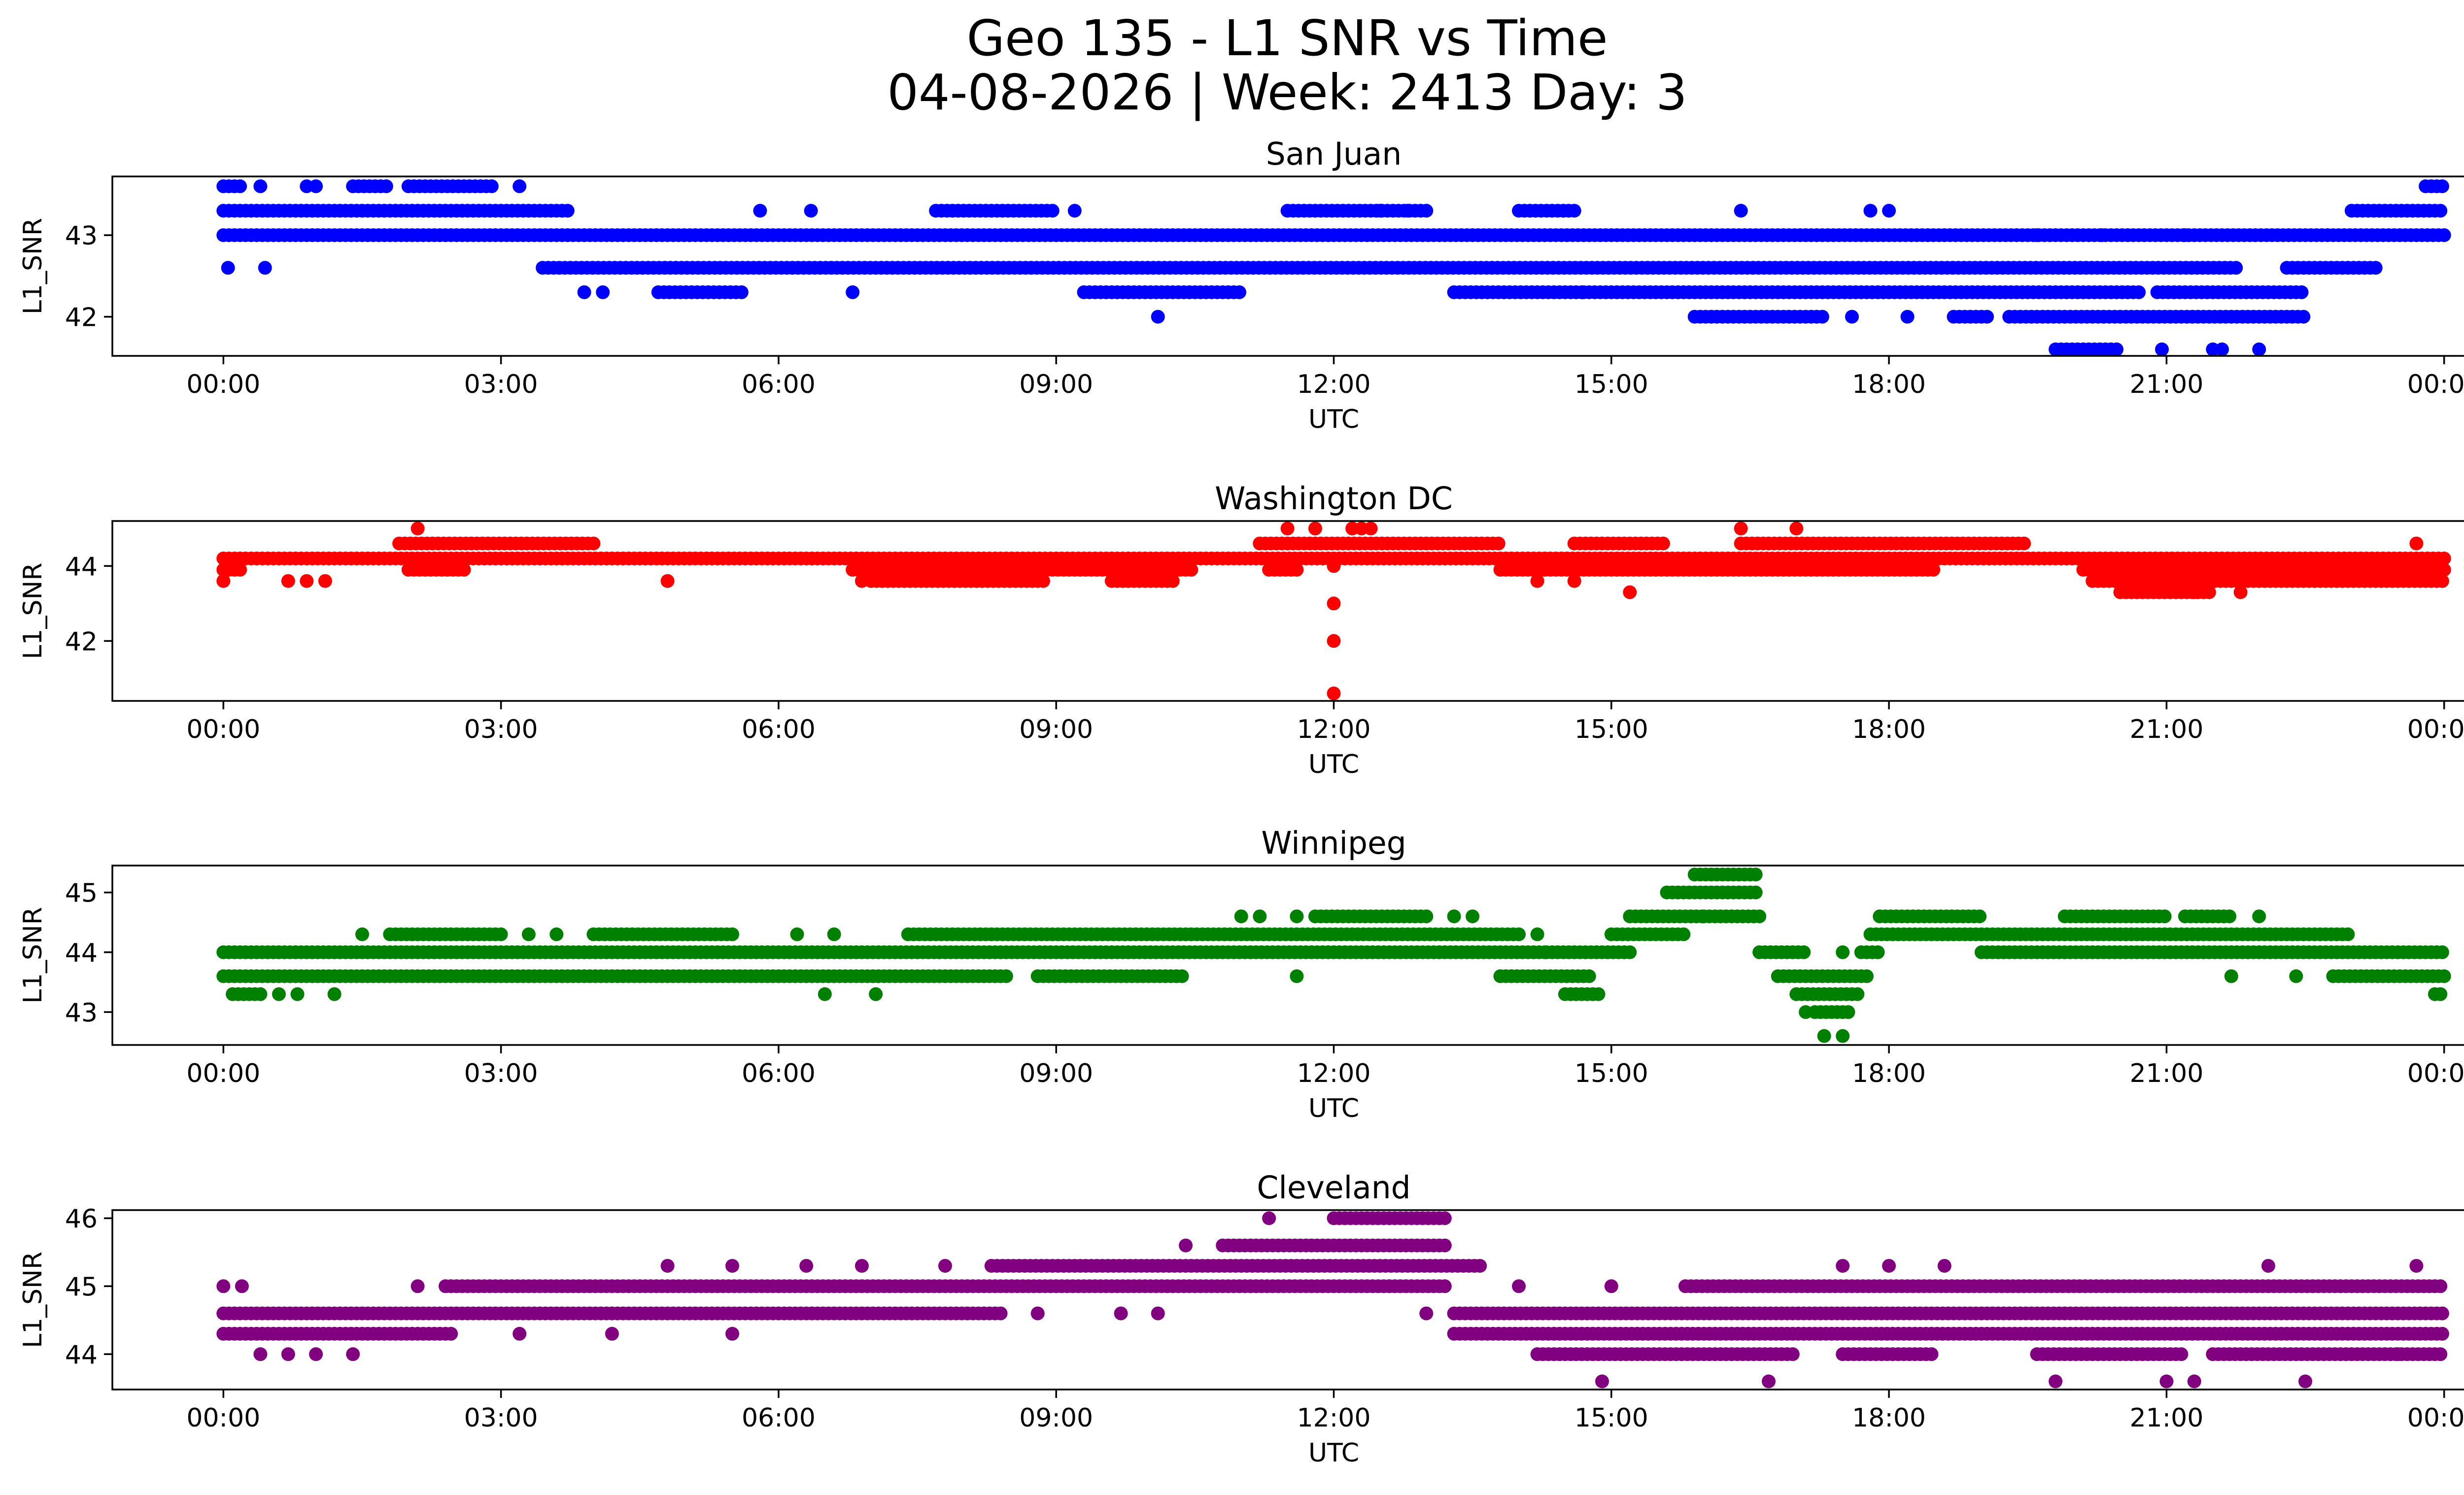 This screenshot has width=2464, height=1495. I want to click on y-tick-label: 45, so click(81, 893).